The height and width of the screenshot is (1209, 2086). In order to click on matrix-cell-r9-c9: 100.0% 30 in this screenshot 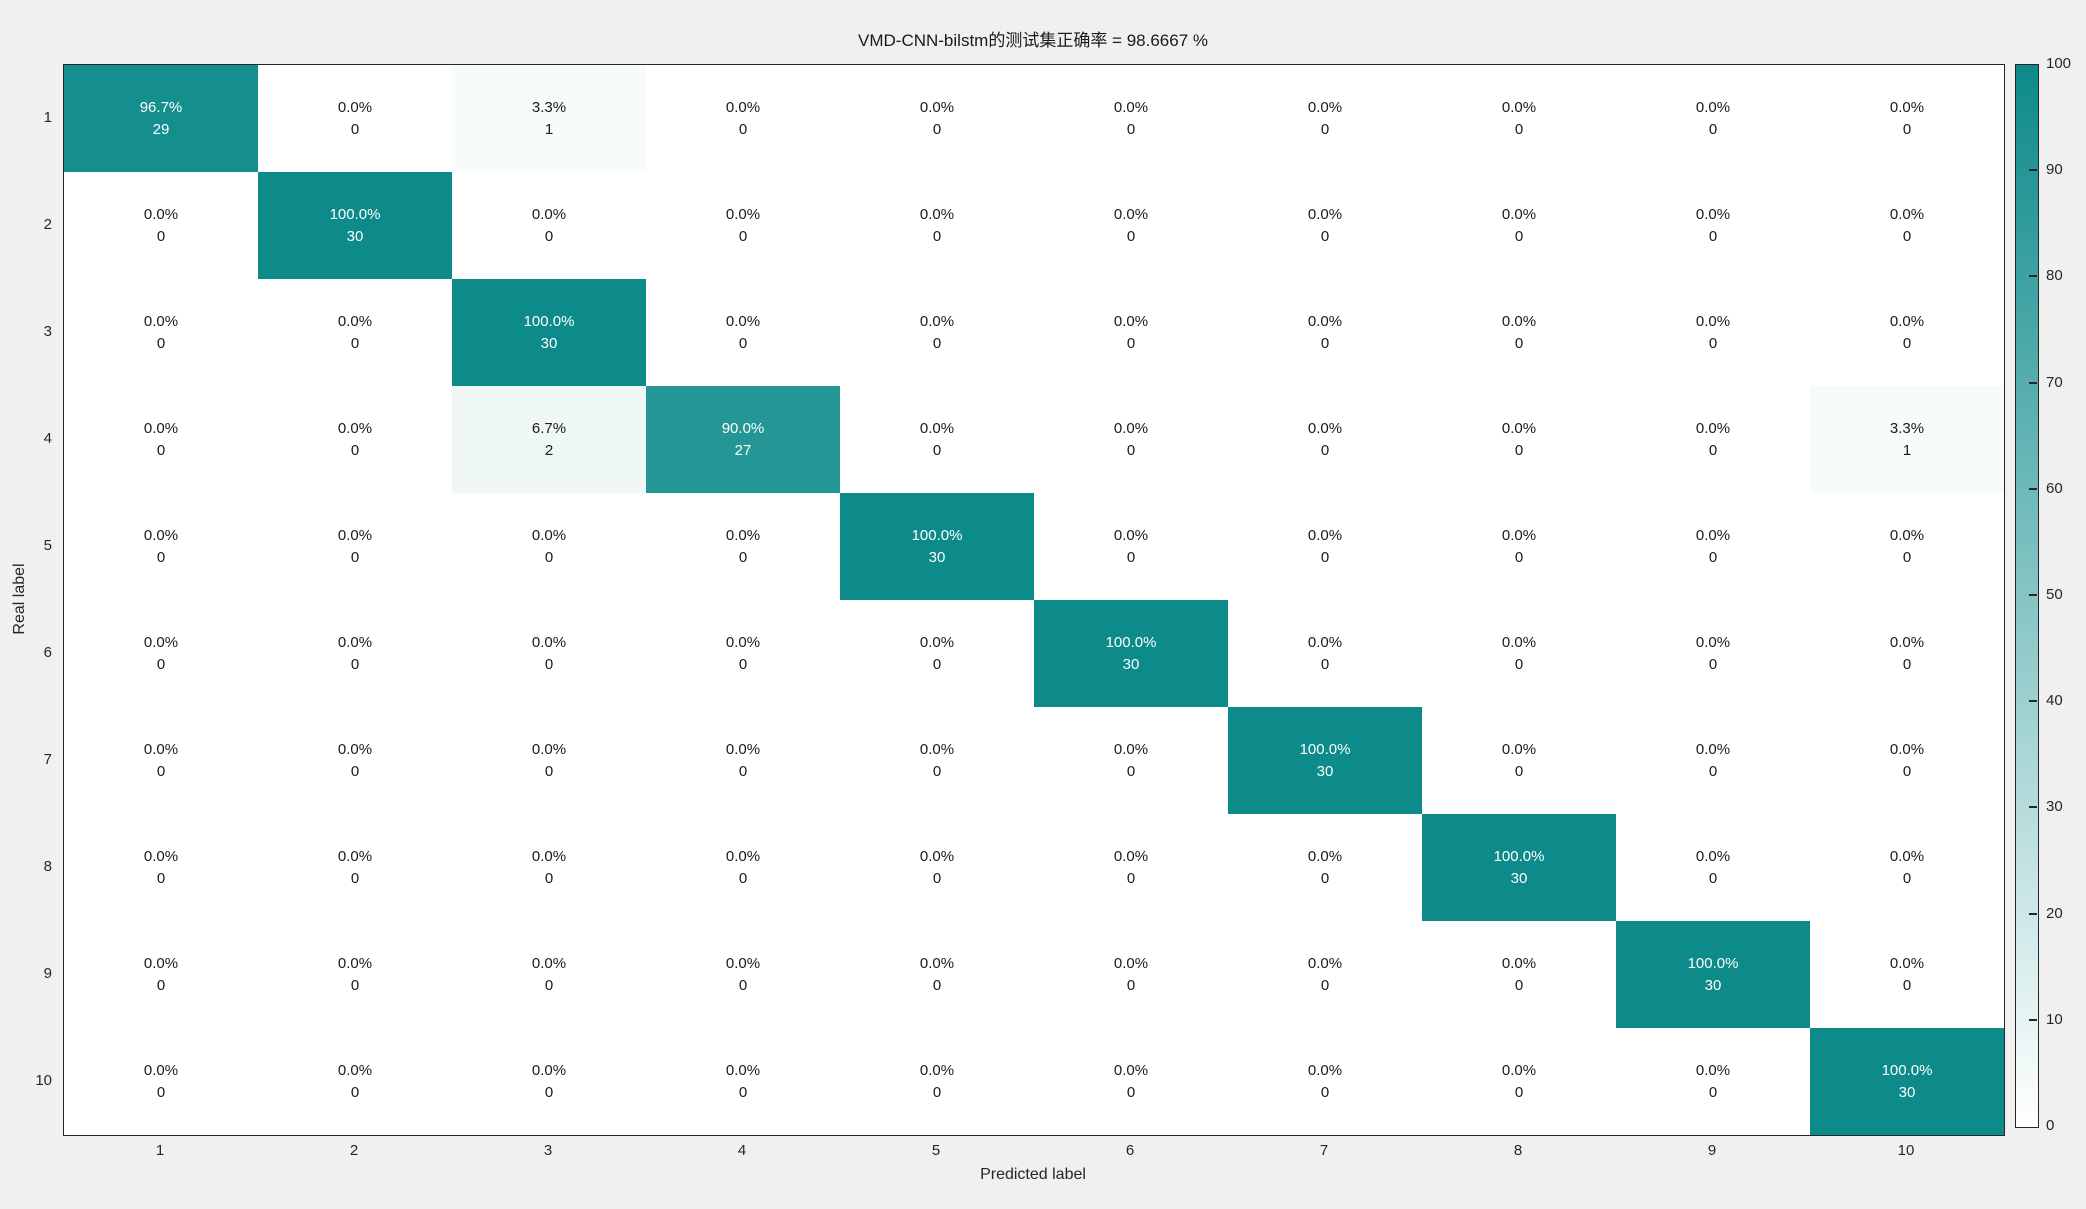, I will do `click(1713, 974)`.